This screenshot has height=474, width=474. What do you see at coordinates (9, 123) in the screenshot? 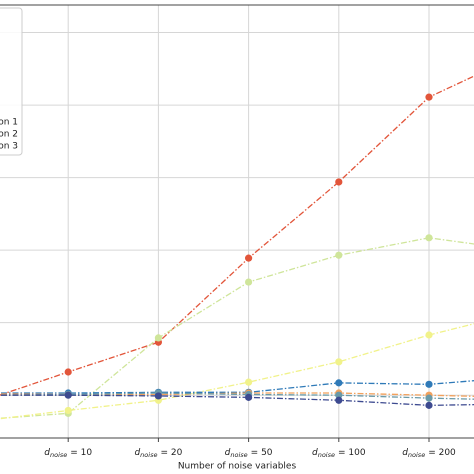
I see `legend-label: on 1` at bounding box center [9, 123].